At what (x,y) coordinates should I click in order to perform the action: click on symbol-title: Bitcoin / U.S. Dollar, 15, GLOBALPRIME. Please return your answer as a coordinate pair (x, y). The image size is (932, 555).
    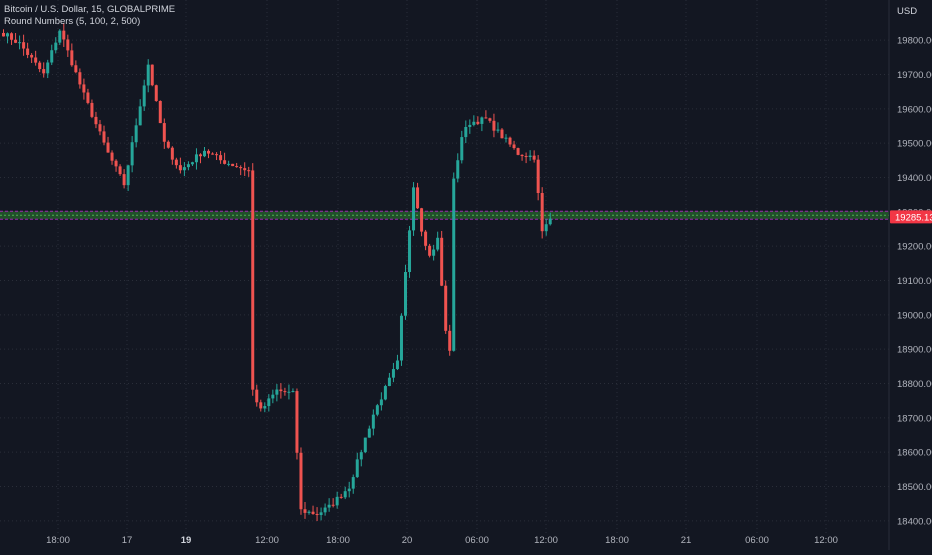
    Looking at the image, I should click on (90, 9).